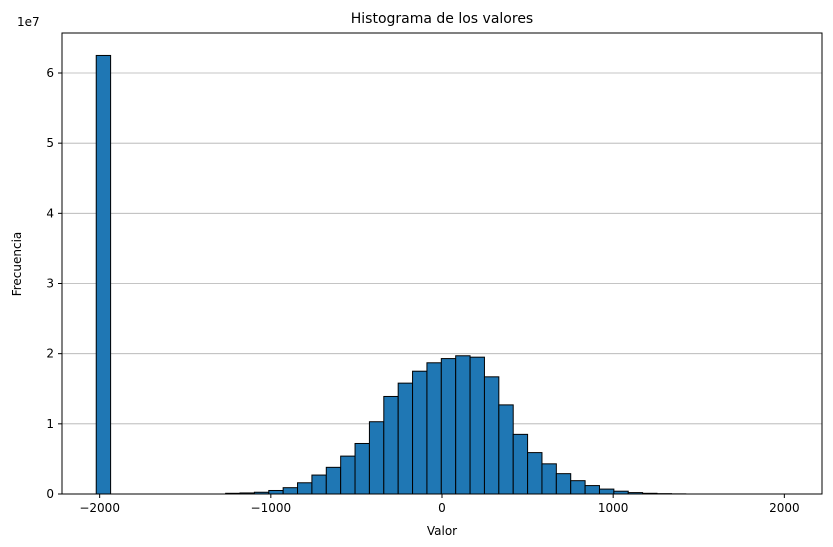  Describe the element at coordinates (271, 508) in the screenshot. I see `x-tick-label: −1000` at that location.